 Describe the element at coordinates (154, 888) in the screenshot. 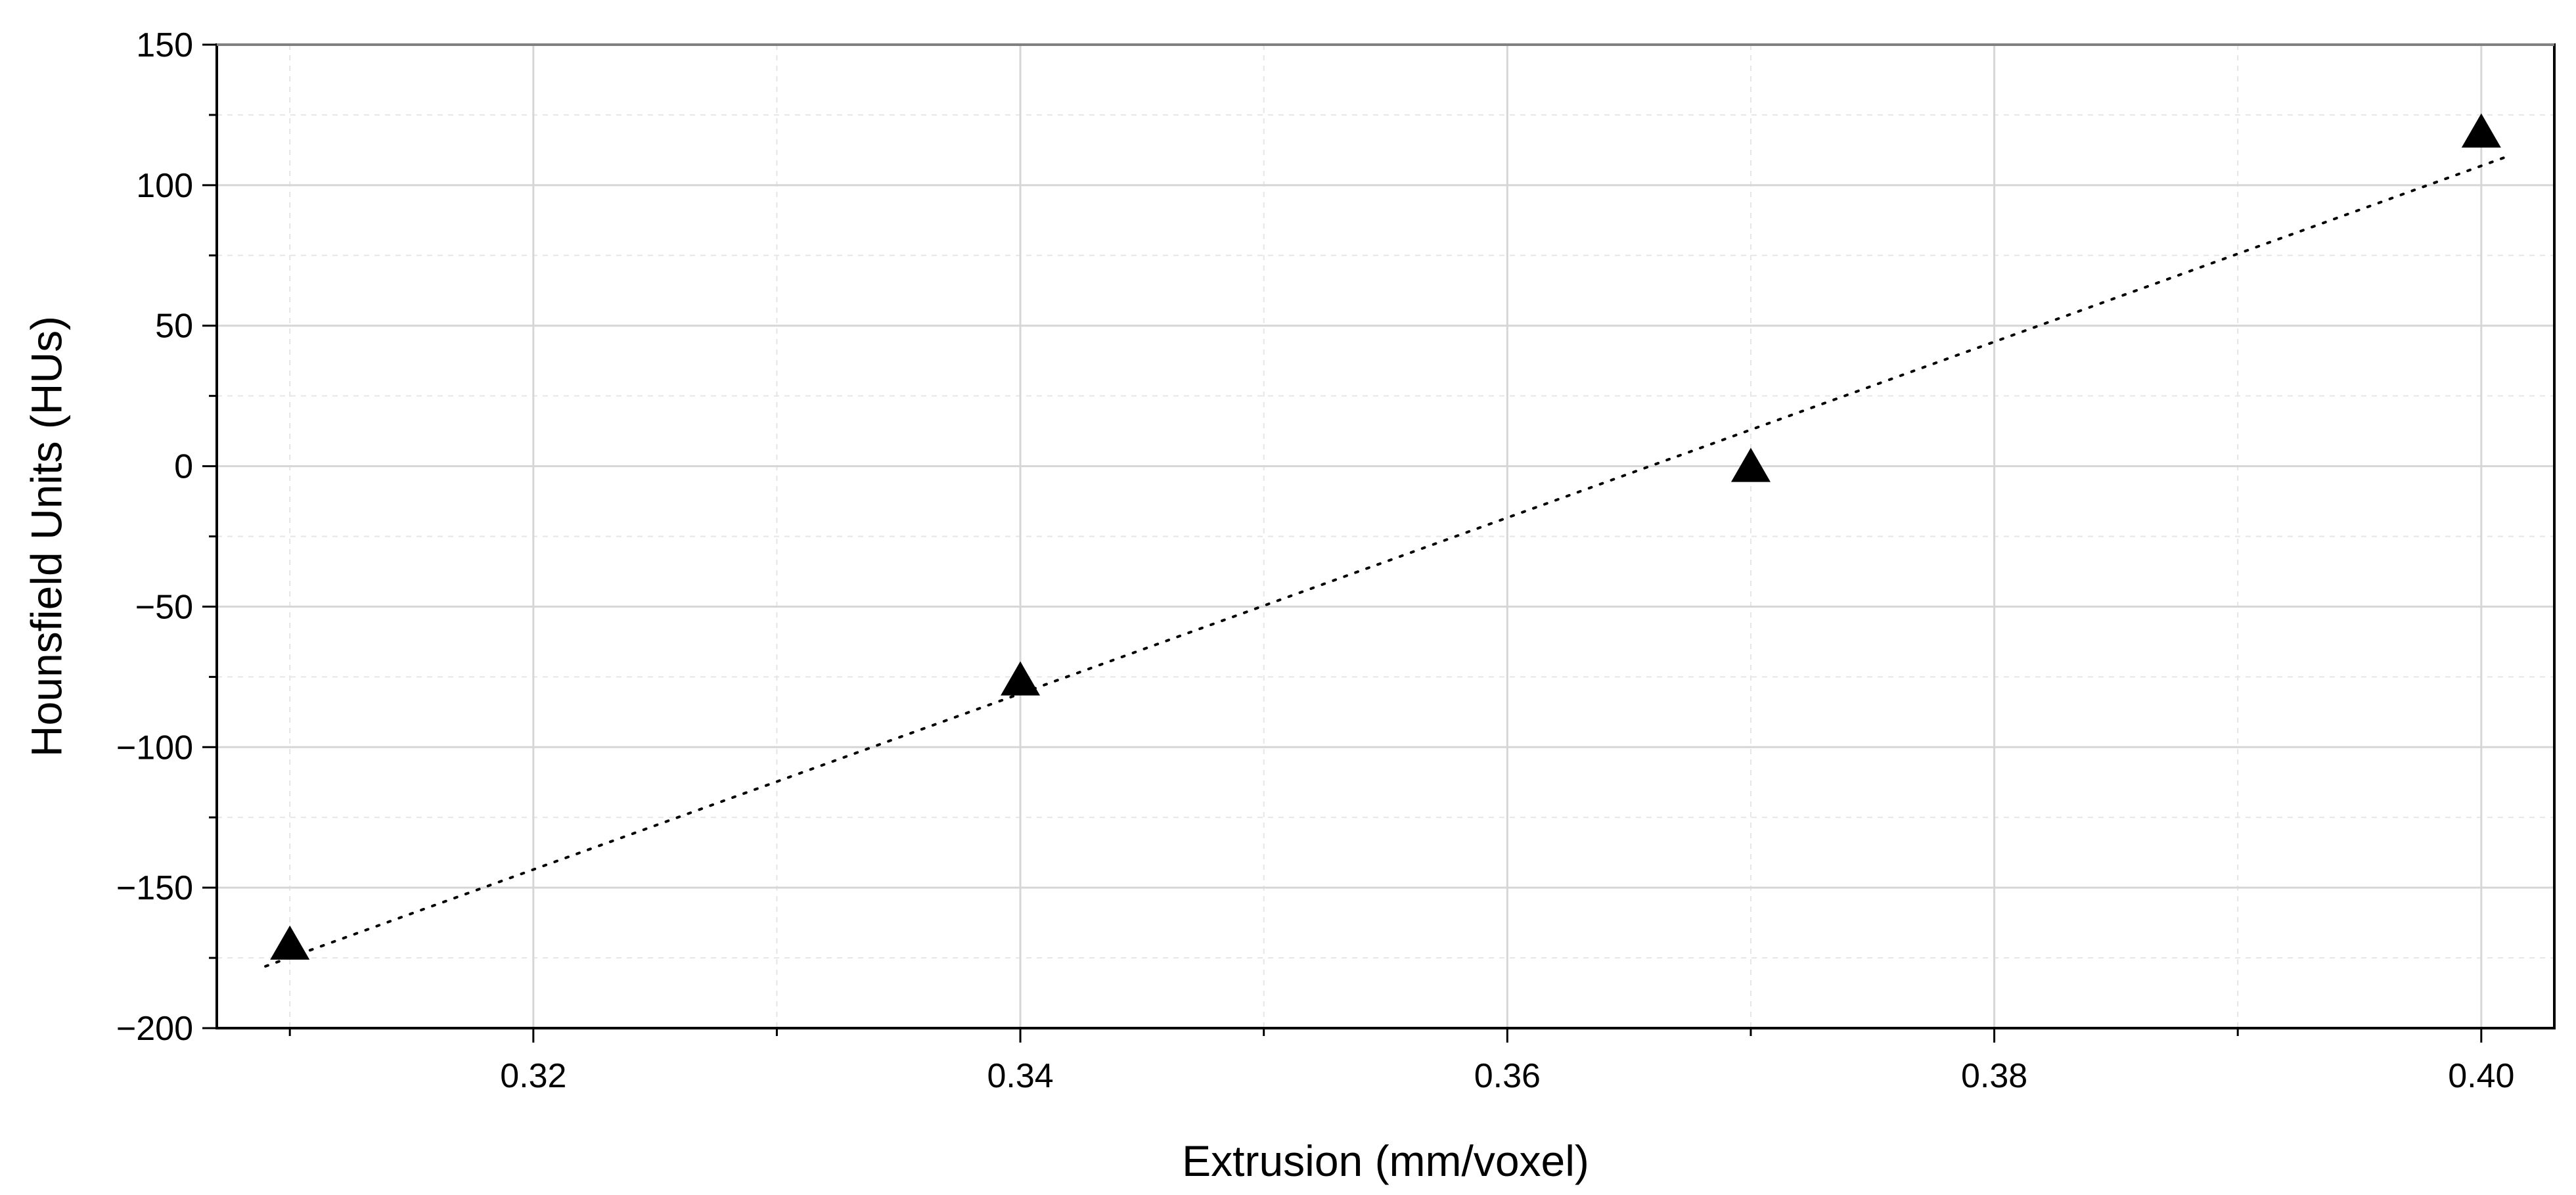

I see `y-tick-label: −150` at that location.